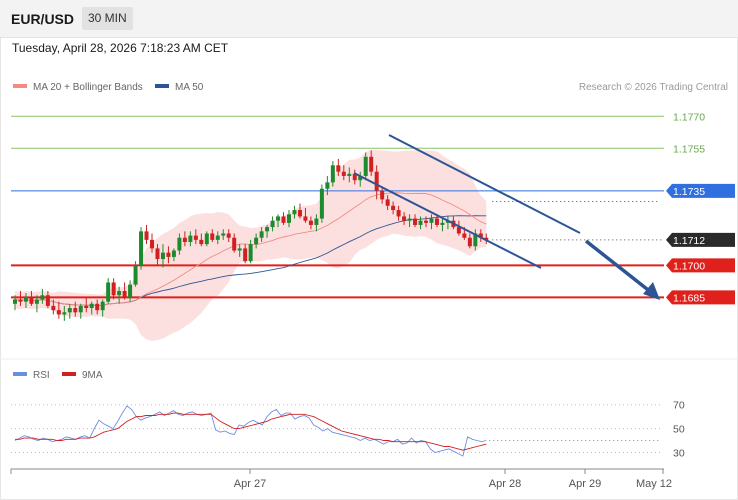 This screenshot has height=500, width=738. What do you see at coordinates (120, 48) in the screenshot?
I see `chart-datetime: Tuesday, April 28, 2026 7:18:23 AM CET` at bounding box center [120, 48].